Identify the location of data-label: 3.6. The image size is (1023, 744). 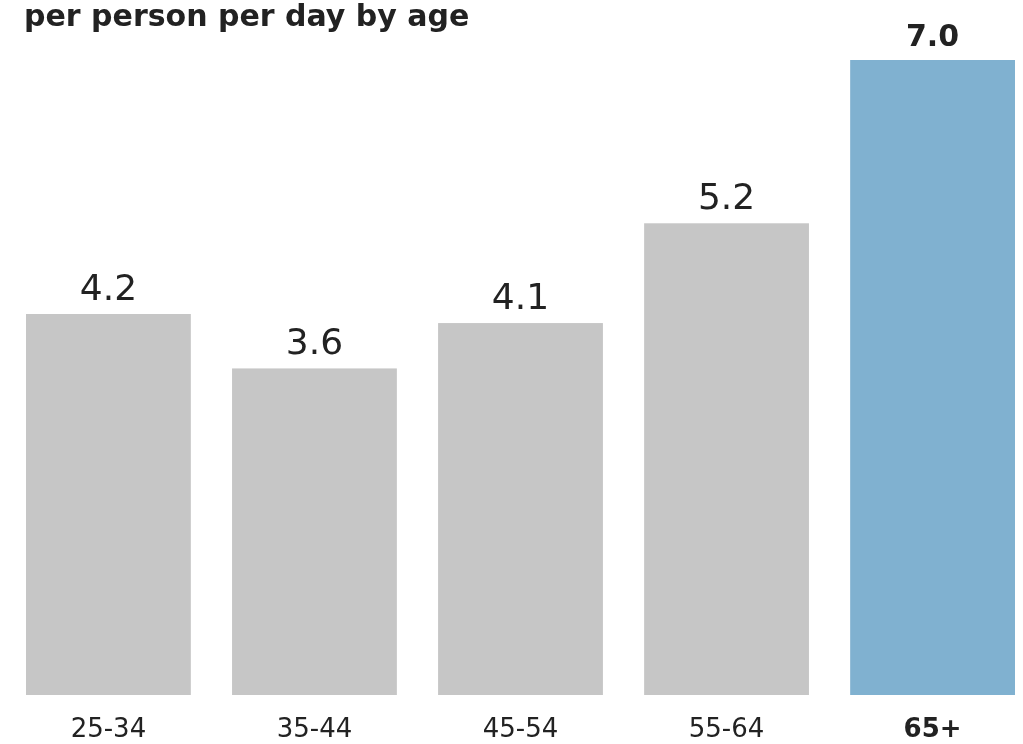
(314, 342).